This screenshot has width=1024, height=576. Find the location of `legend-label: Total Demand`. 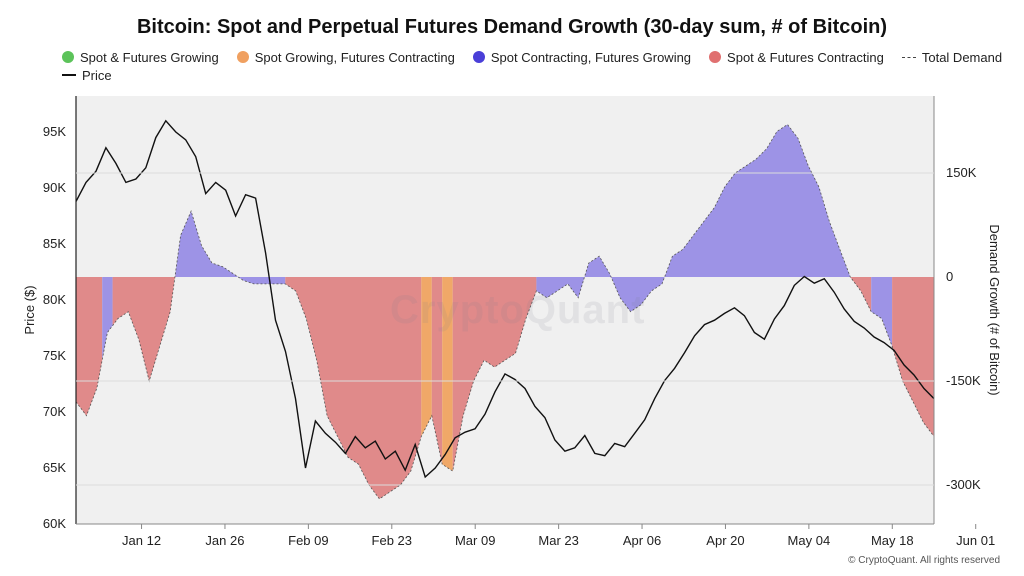

legend-label: Total Demand is located at coordinates (962, 57).